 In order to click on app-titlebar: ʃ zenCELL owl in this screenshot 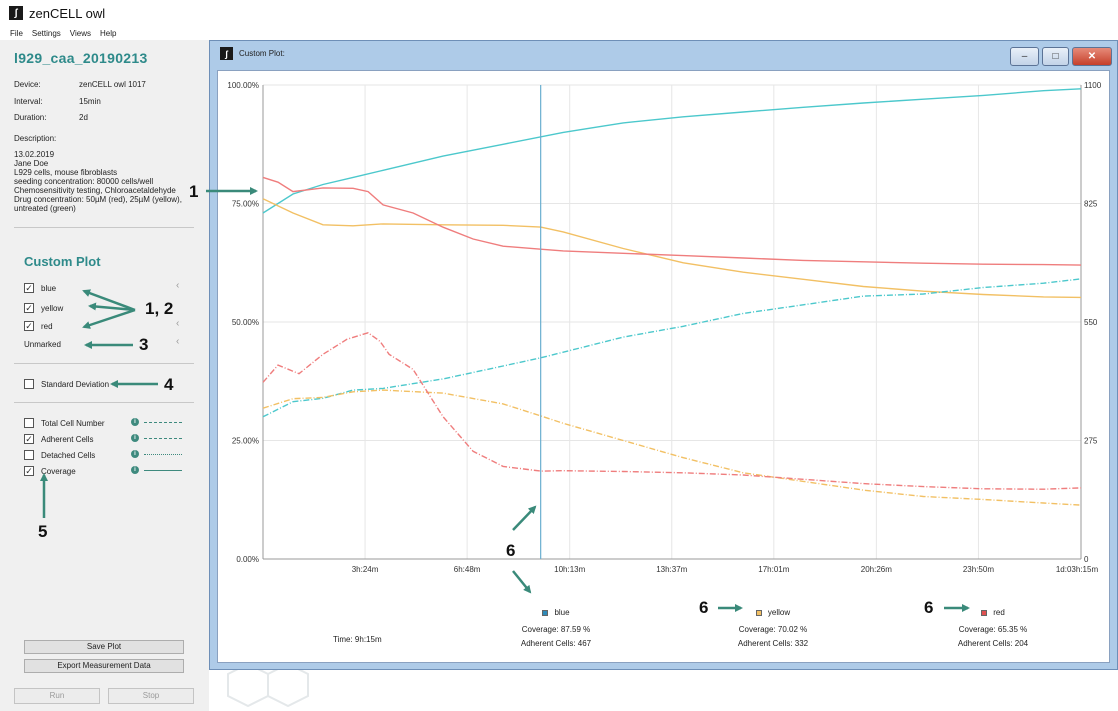, I will do `click(559, 13)`.